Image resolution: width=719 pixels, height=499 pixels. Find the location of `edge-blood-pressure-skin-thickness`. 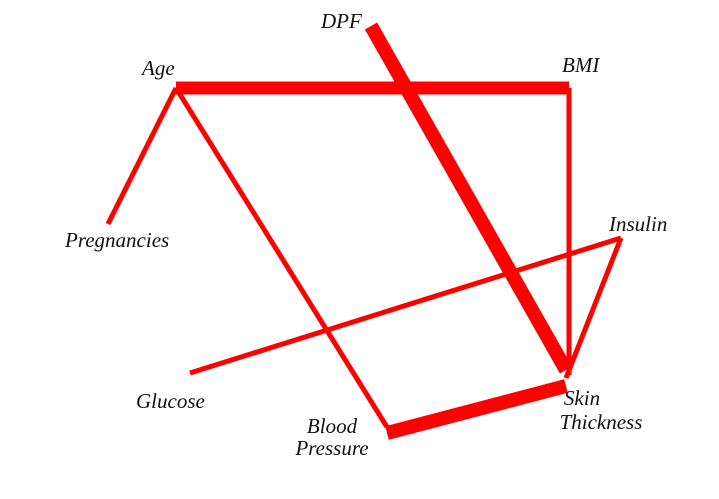

edge-blood-pressure-skin-thickness is located at coordinates (476, 409).